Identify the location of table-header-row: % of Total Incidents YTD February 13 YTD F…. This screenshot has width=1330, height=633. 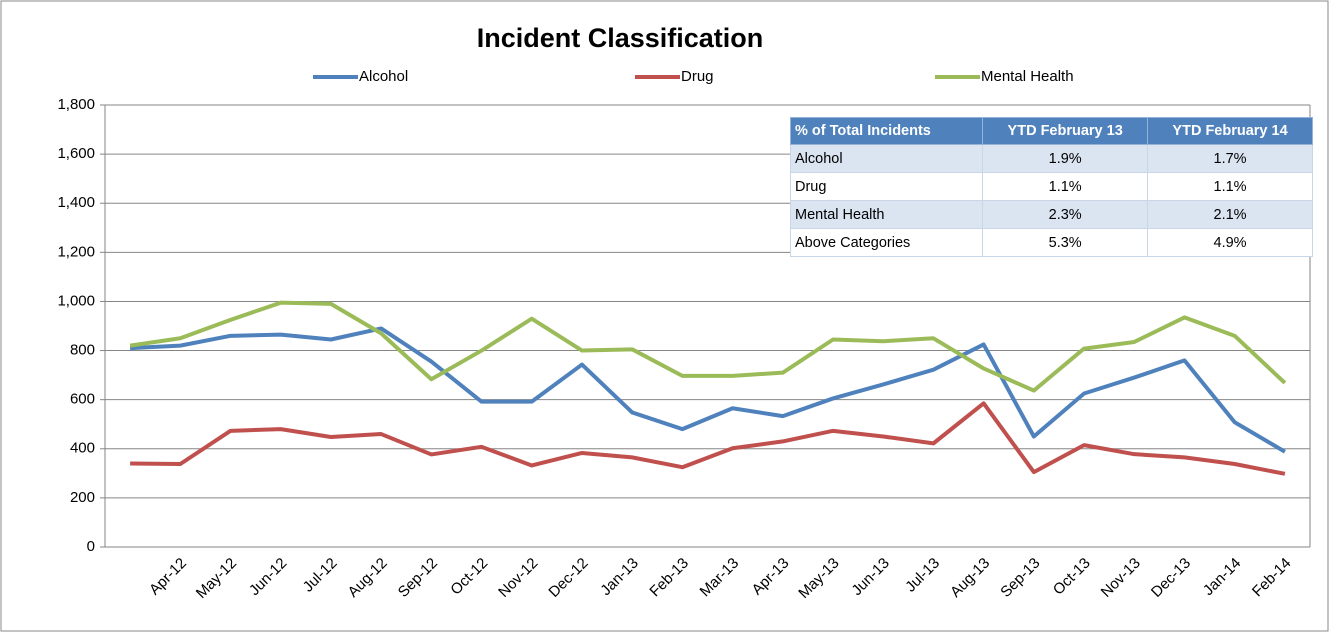
(1051, 131).